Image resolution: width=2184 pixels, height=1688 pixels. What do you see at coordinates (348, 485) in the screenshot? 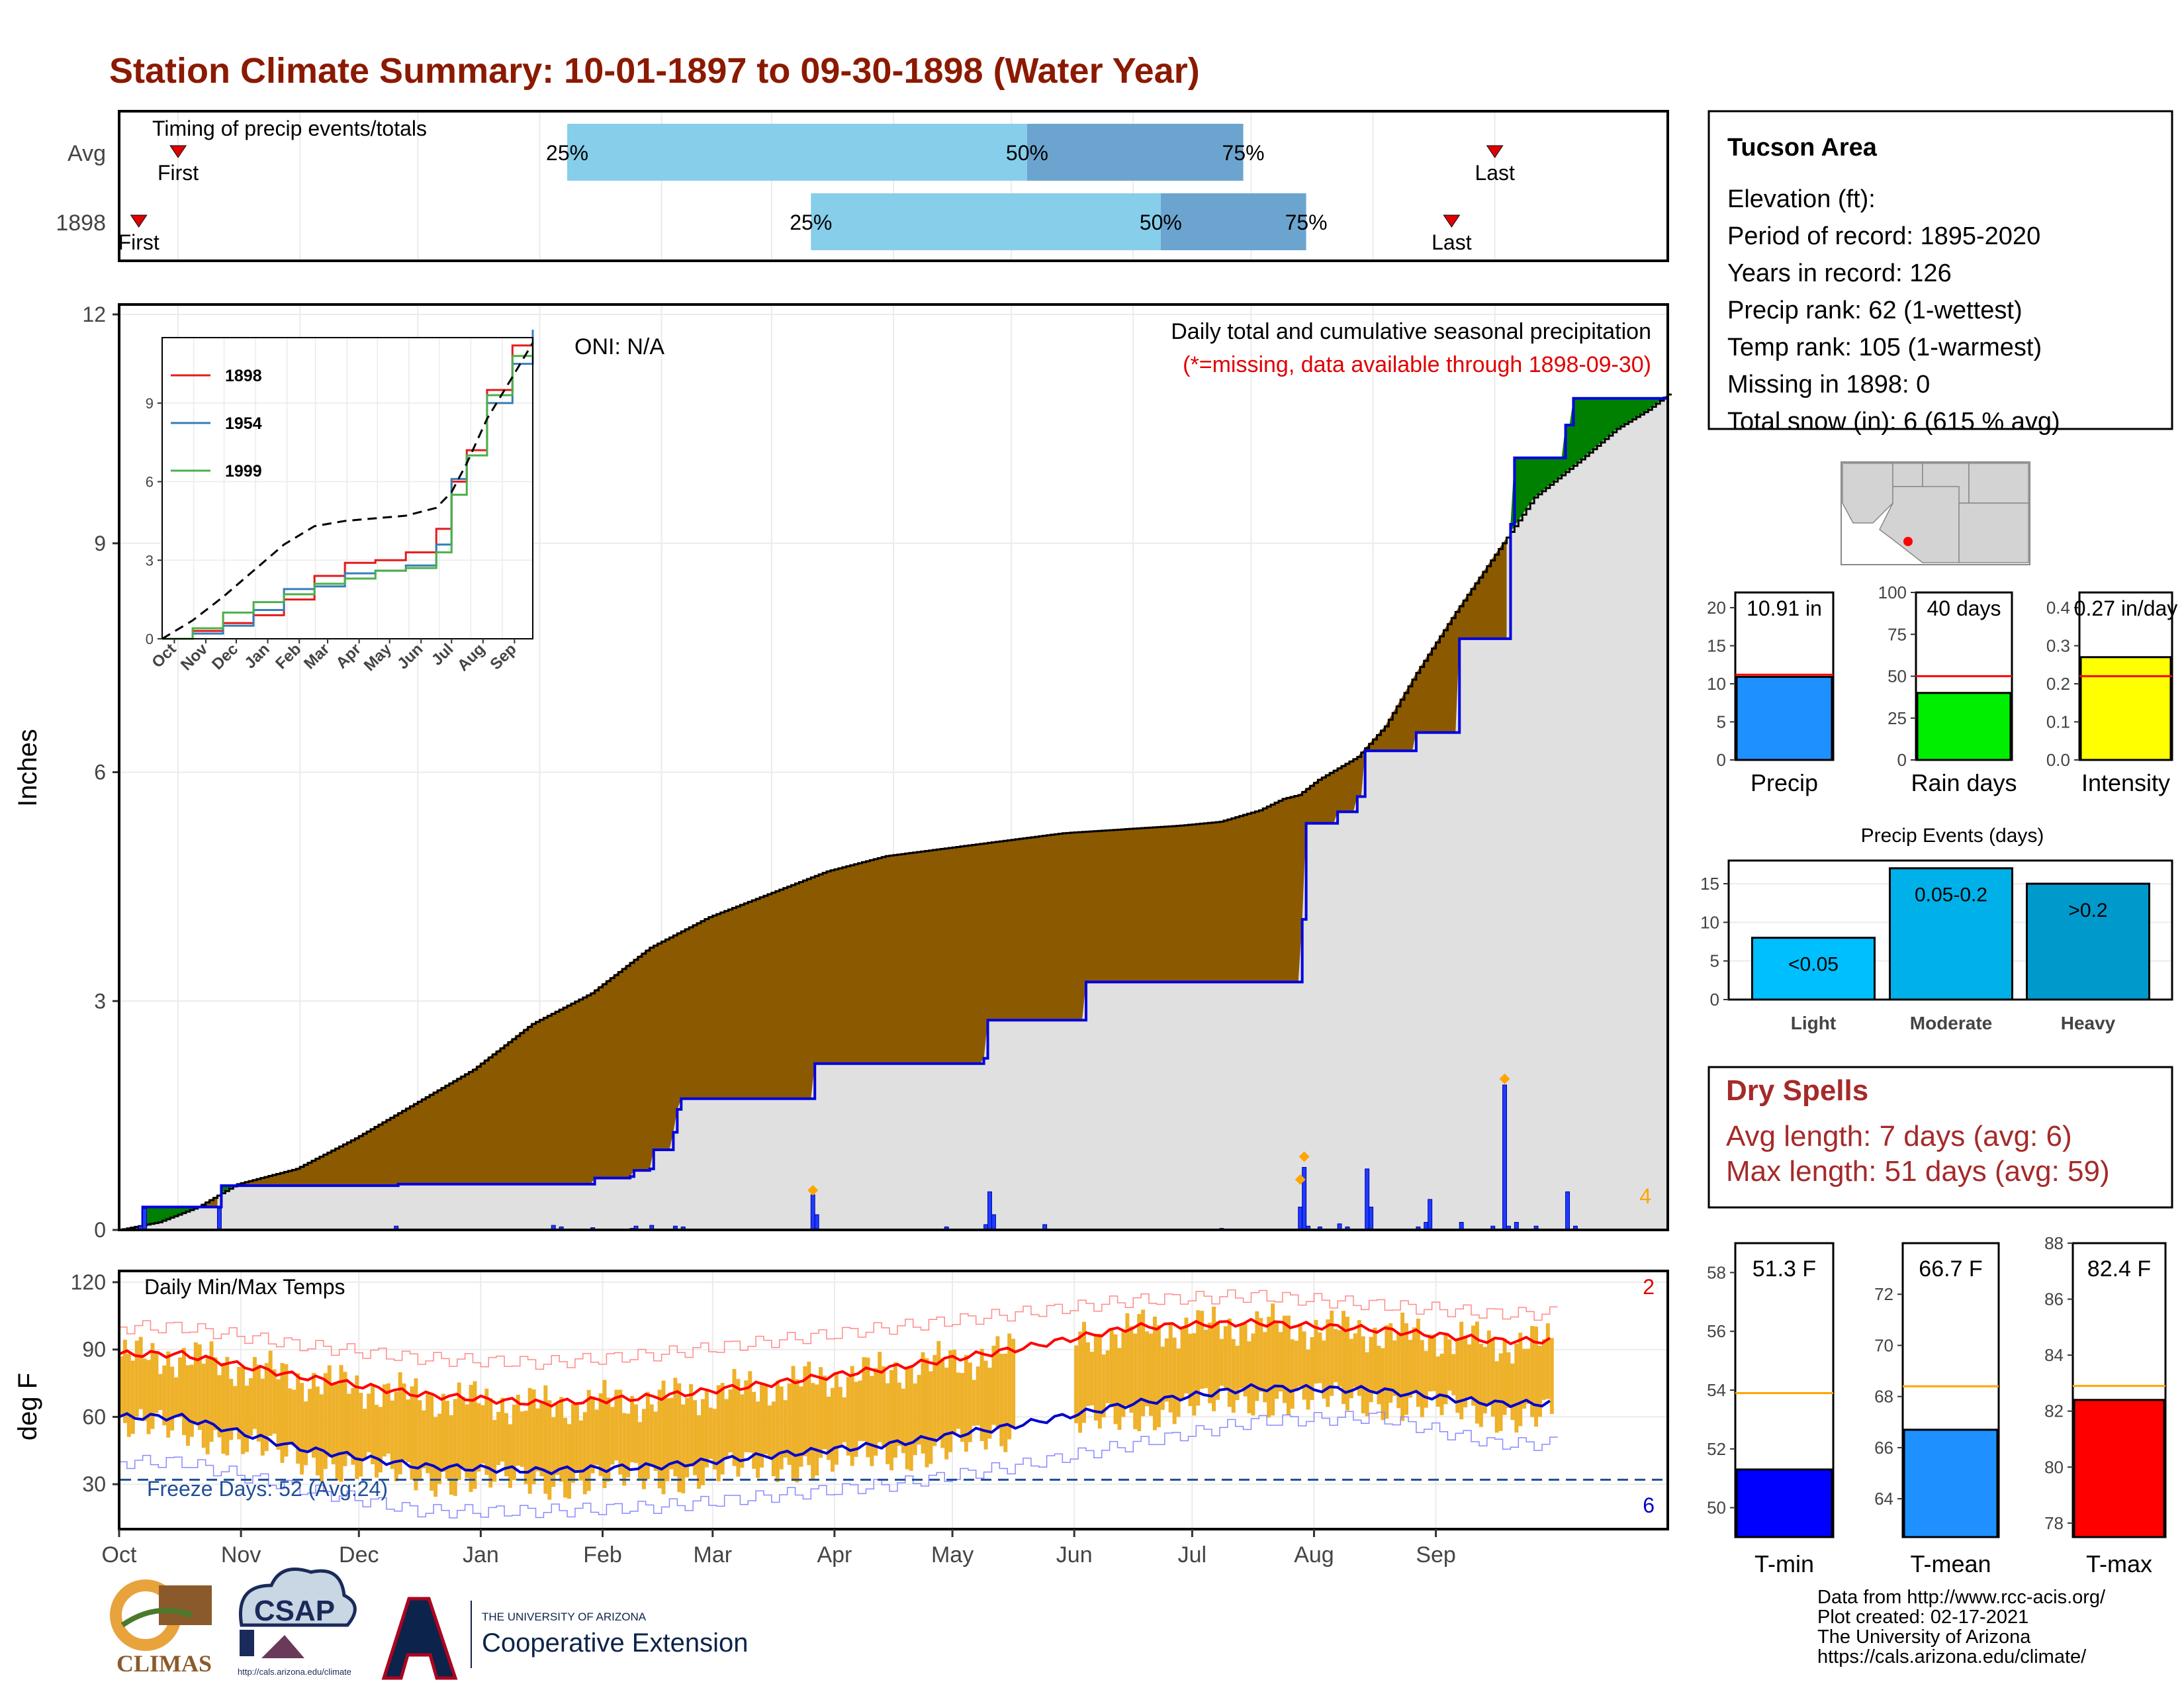
I see `inset-lines` at bounding box center [348, 485].